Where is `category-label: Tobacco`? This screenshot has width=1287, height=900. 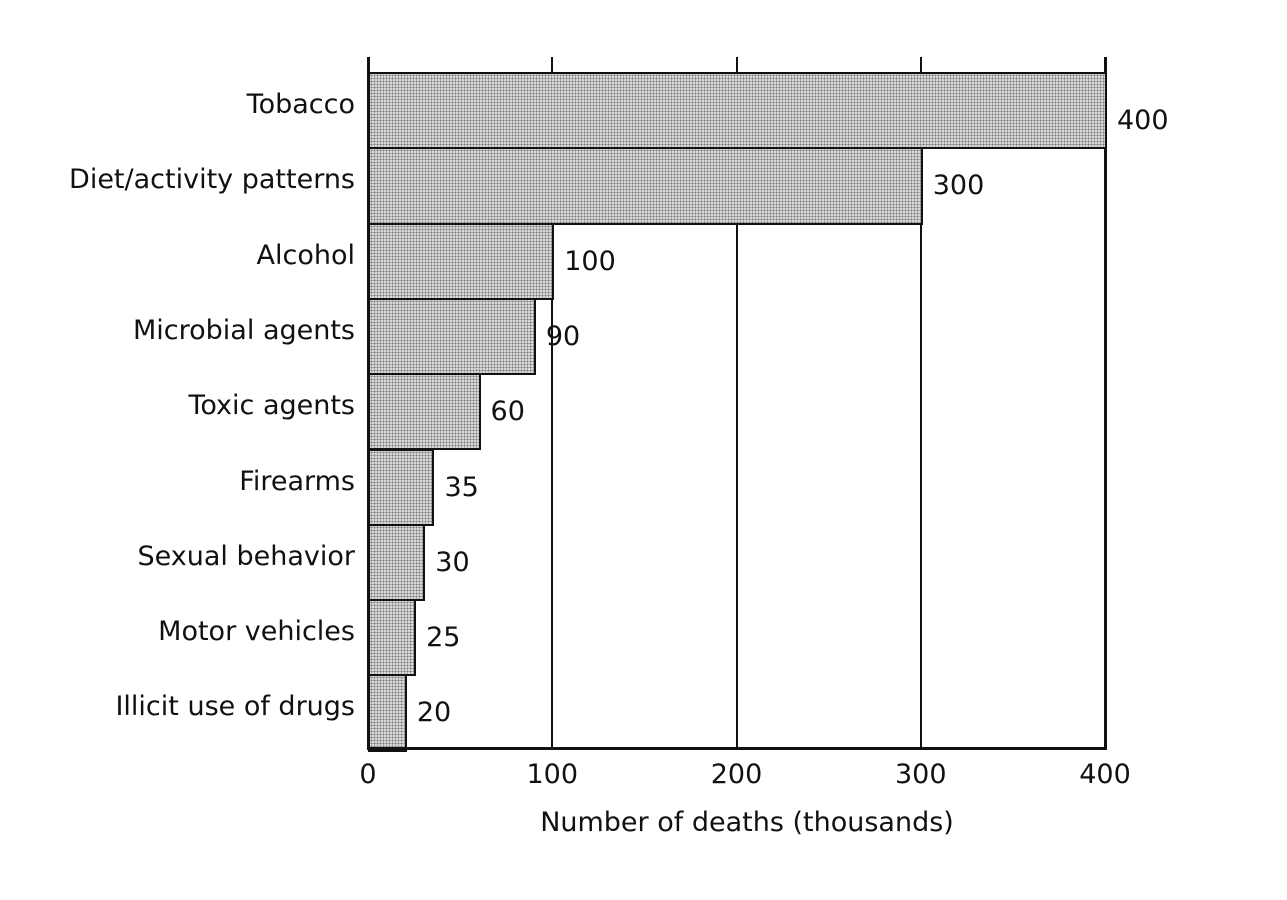
category-label: Tobacco is located at coordinates (300, 104).